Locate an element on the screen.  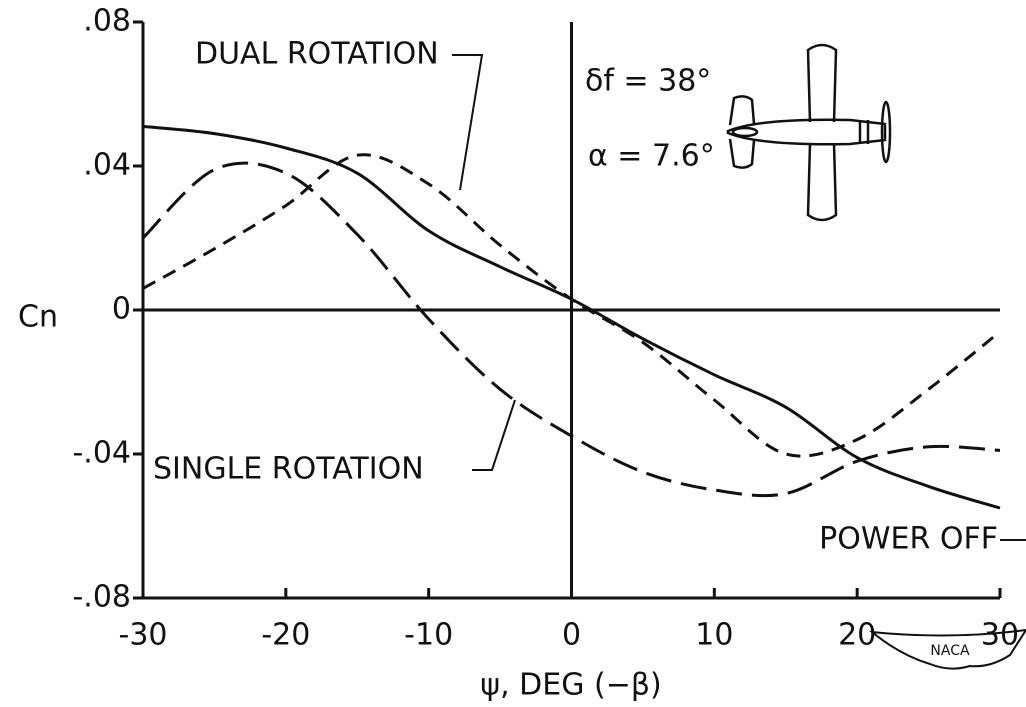
y-axis-label: Cn is located at coordinates (38, 317).